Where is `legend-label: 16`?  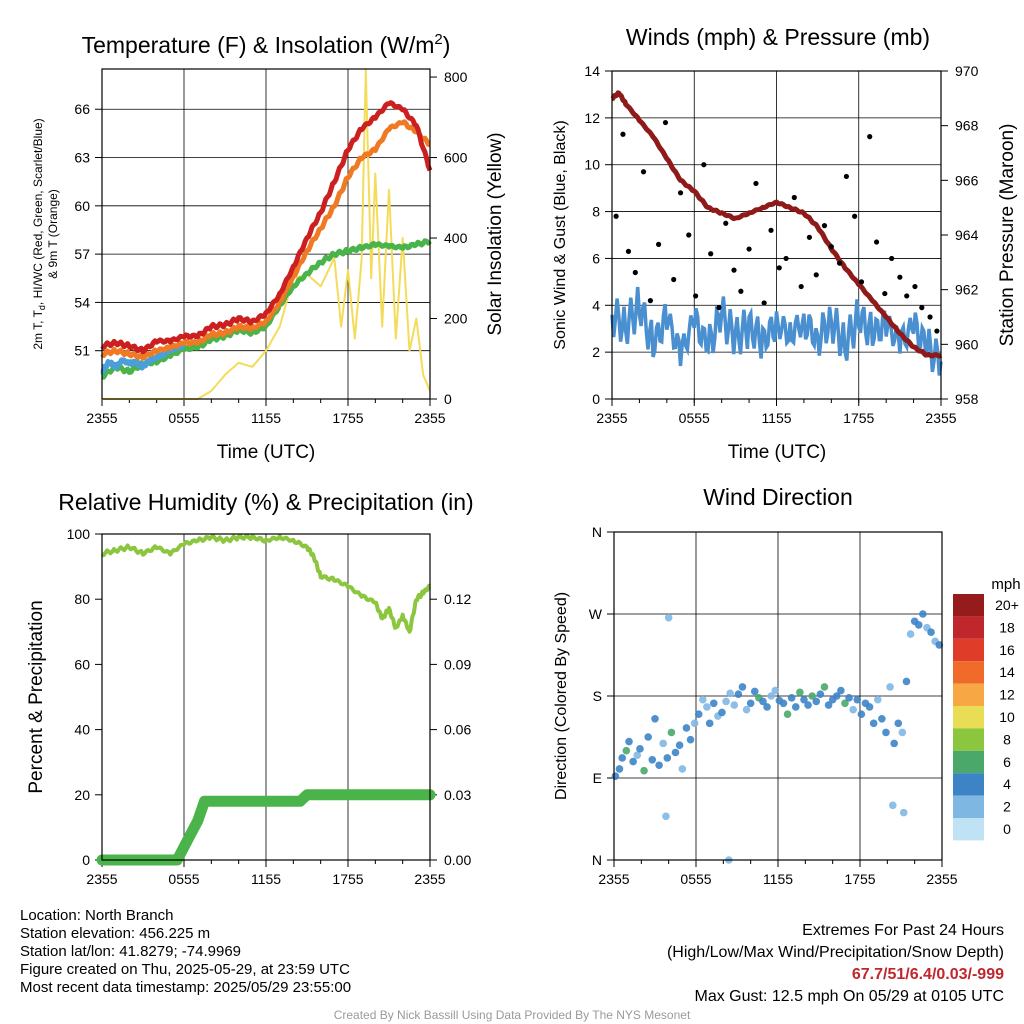 legend-label: 16 is located at coordinates (1007, 650).